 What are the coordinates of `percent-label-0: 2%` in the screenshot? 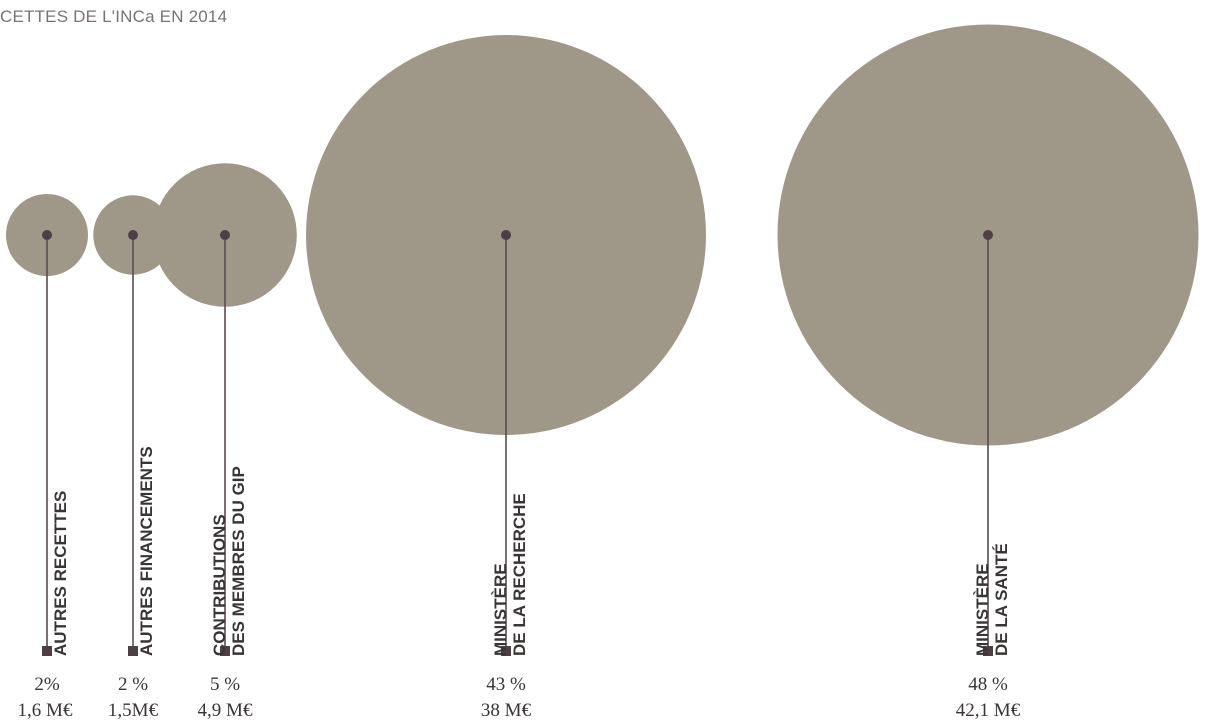 It's located at (47, 684).